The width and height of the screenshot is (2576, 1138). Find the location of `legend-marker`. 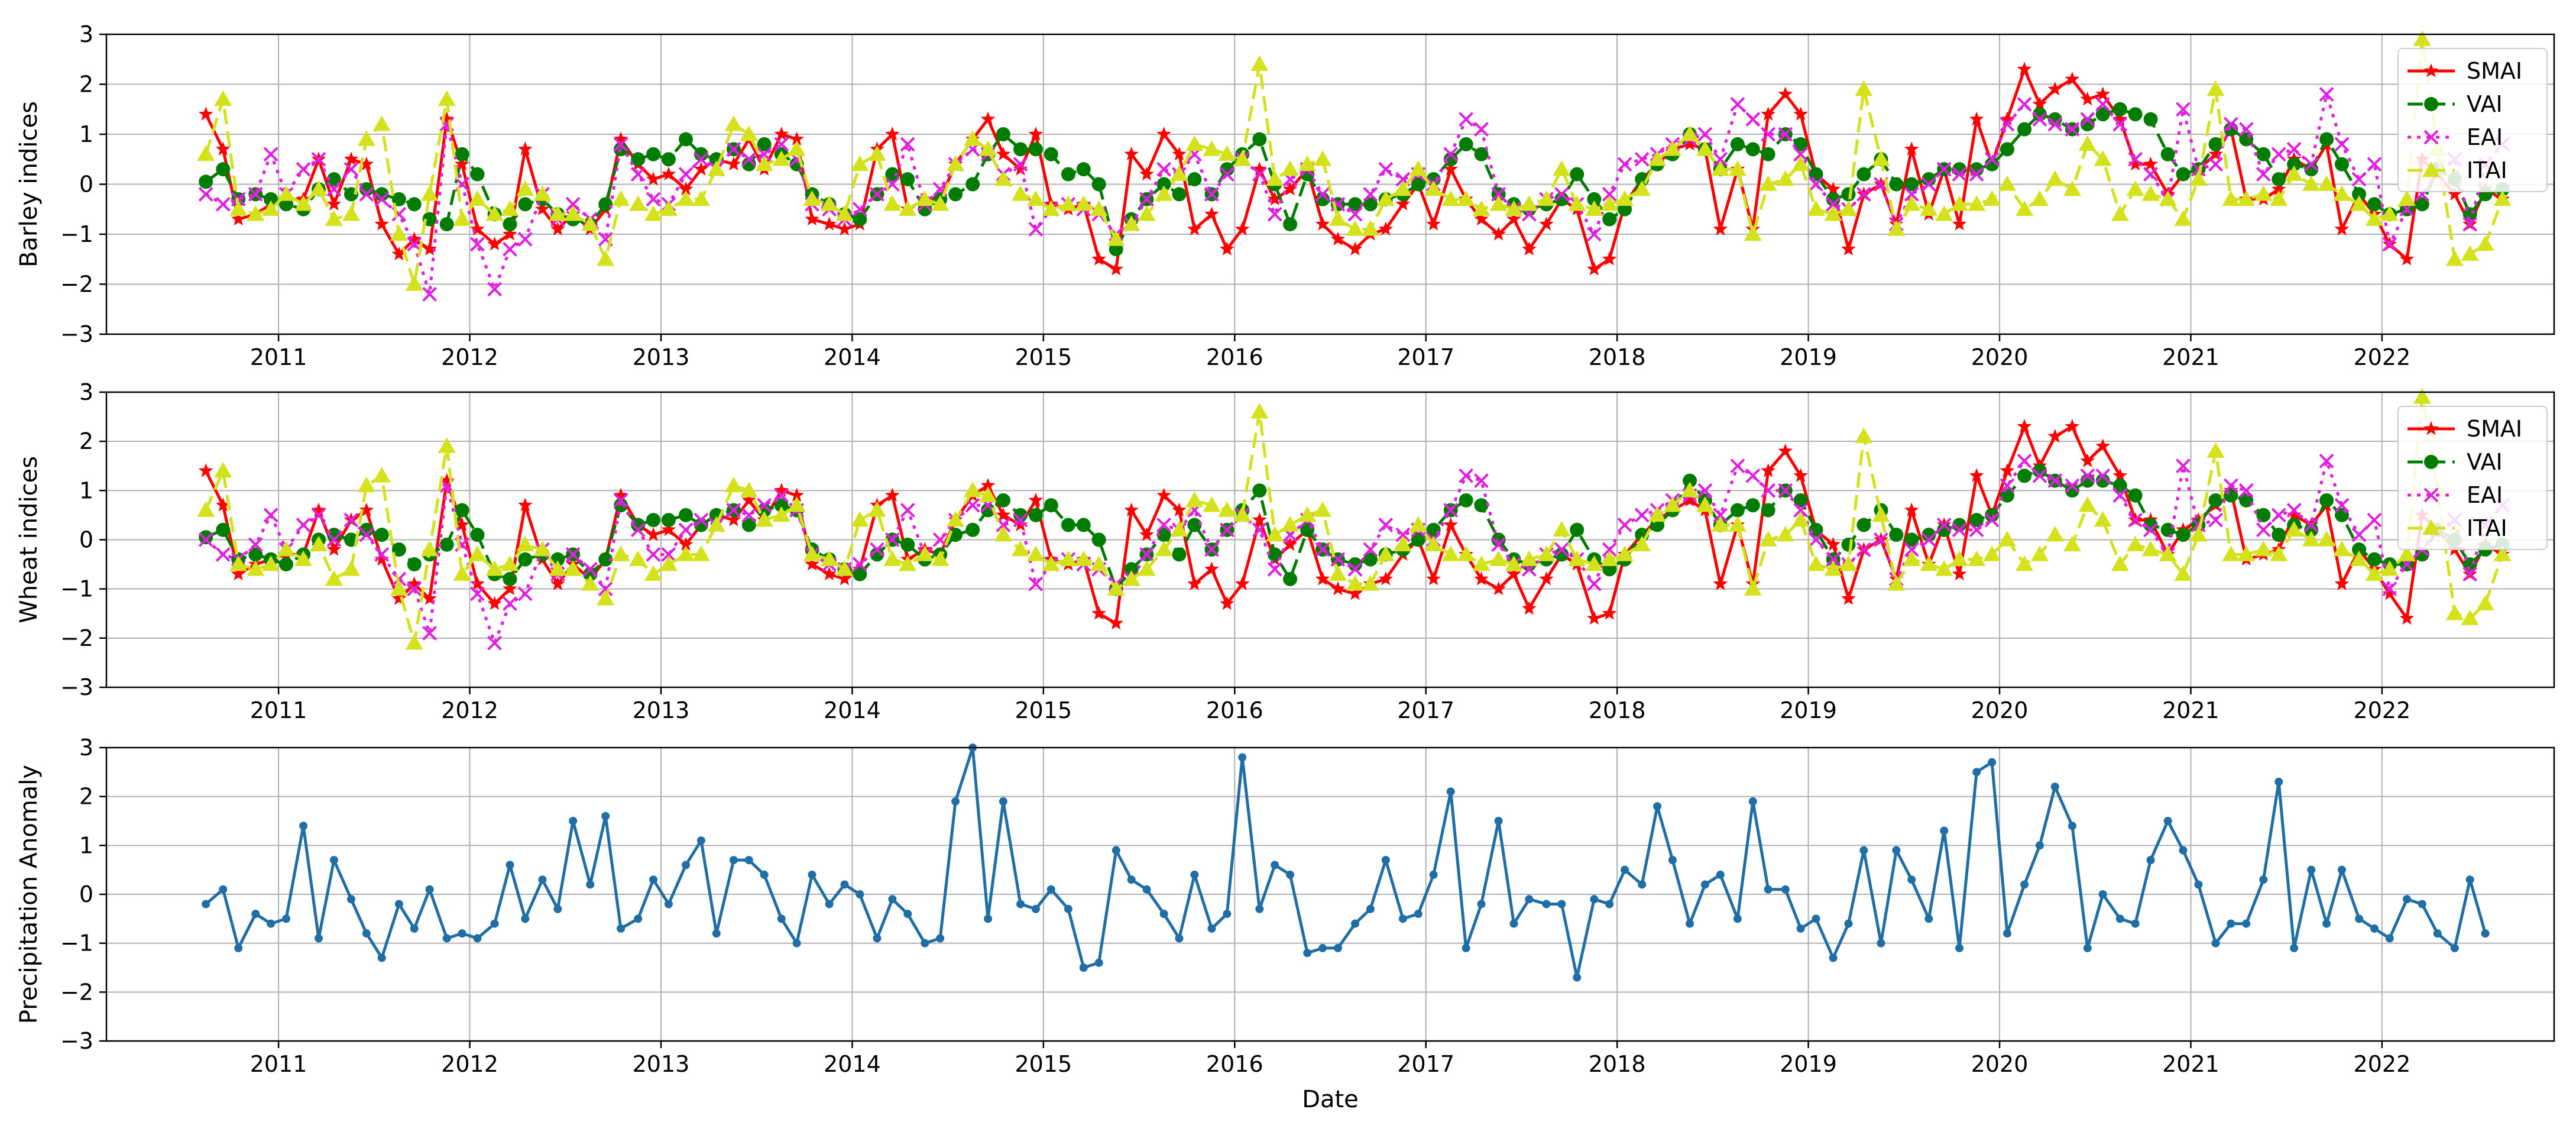

legend-marker is located at coordinates (2431, 428).